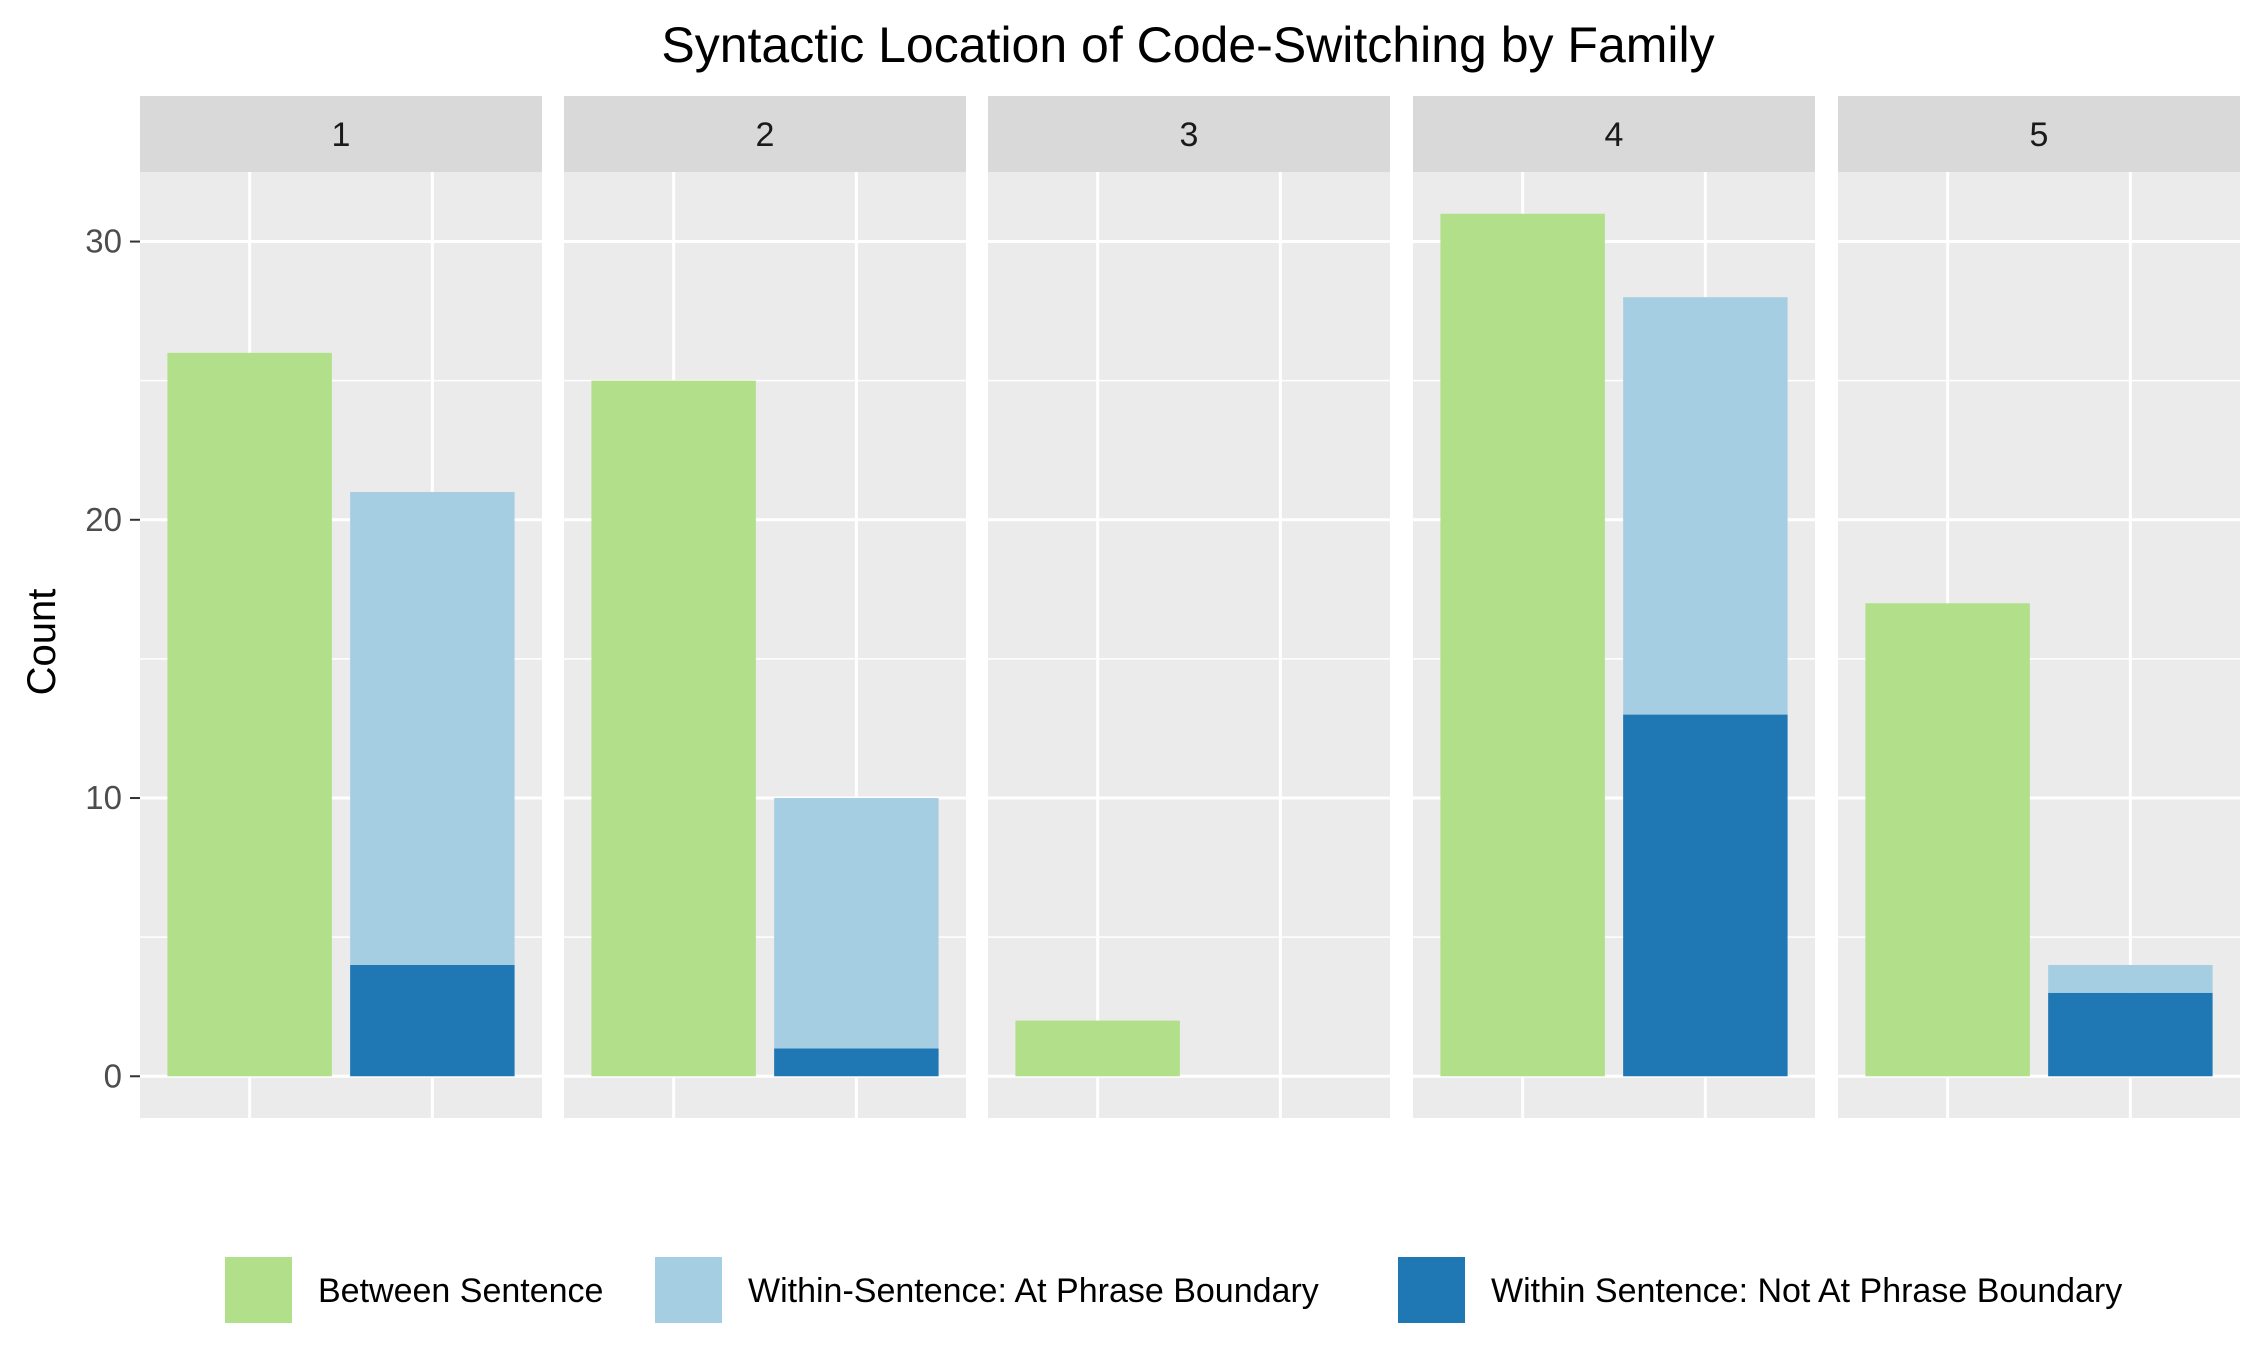 The height and width of the screenshot is (1365, 2250). I want to click on facet-strip-label: 2, so click(765, 135).